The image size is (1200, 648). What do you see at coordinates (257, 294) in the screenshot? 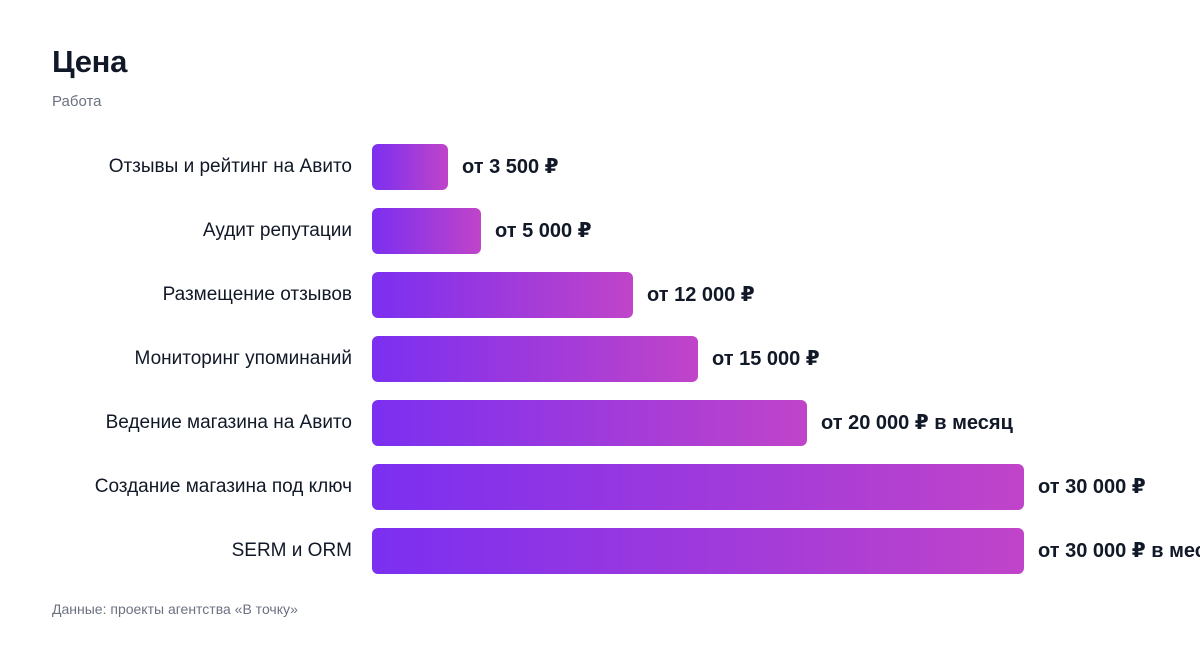
I see `category-label: Размещение отзывов` at bounding box center [257, 294].